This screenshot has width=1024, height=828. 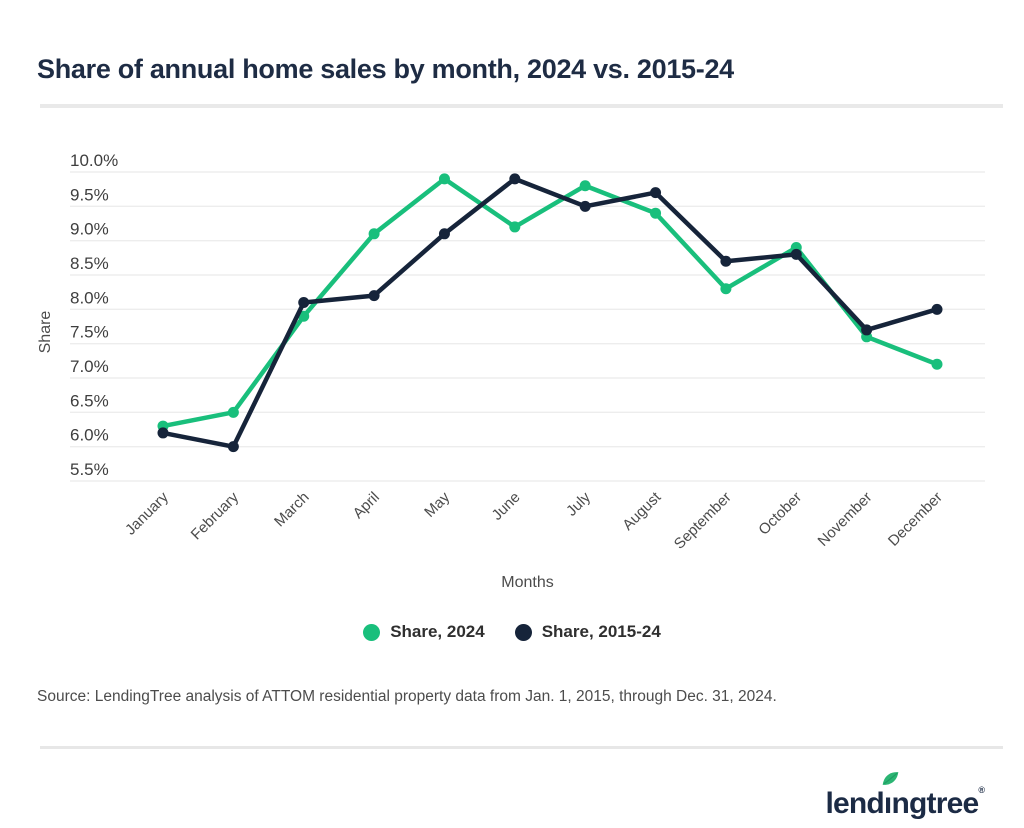 I want to click on x-tick-label-september: September, so click(x=703, y=521).